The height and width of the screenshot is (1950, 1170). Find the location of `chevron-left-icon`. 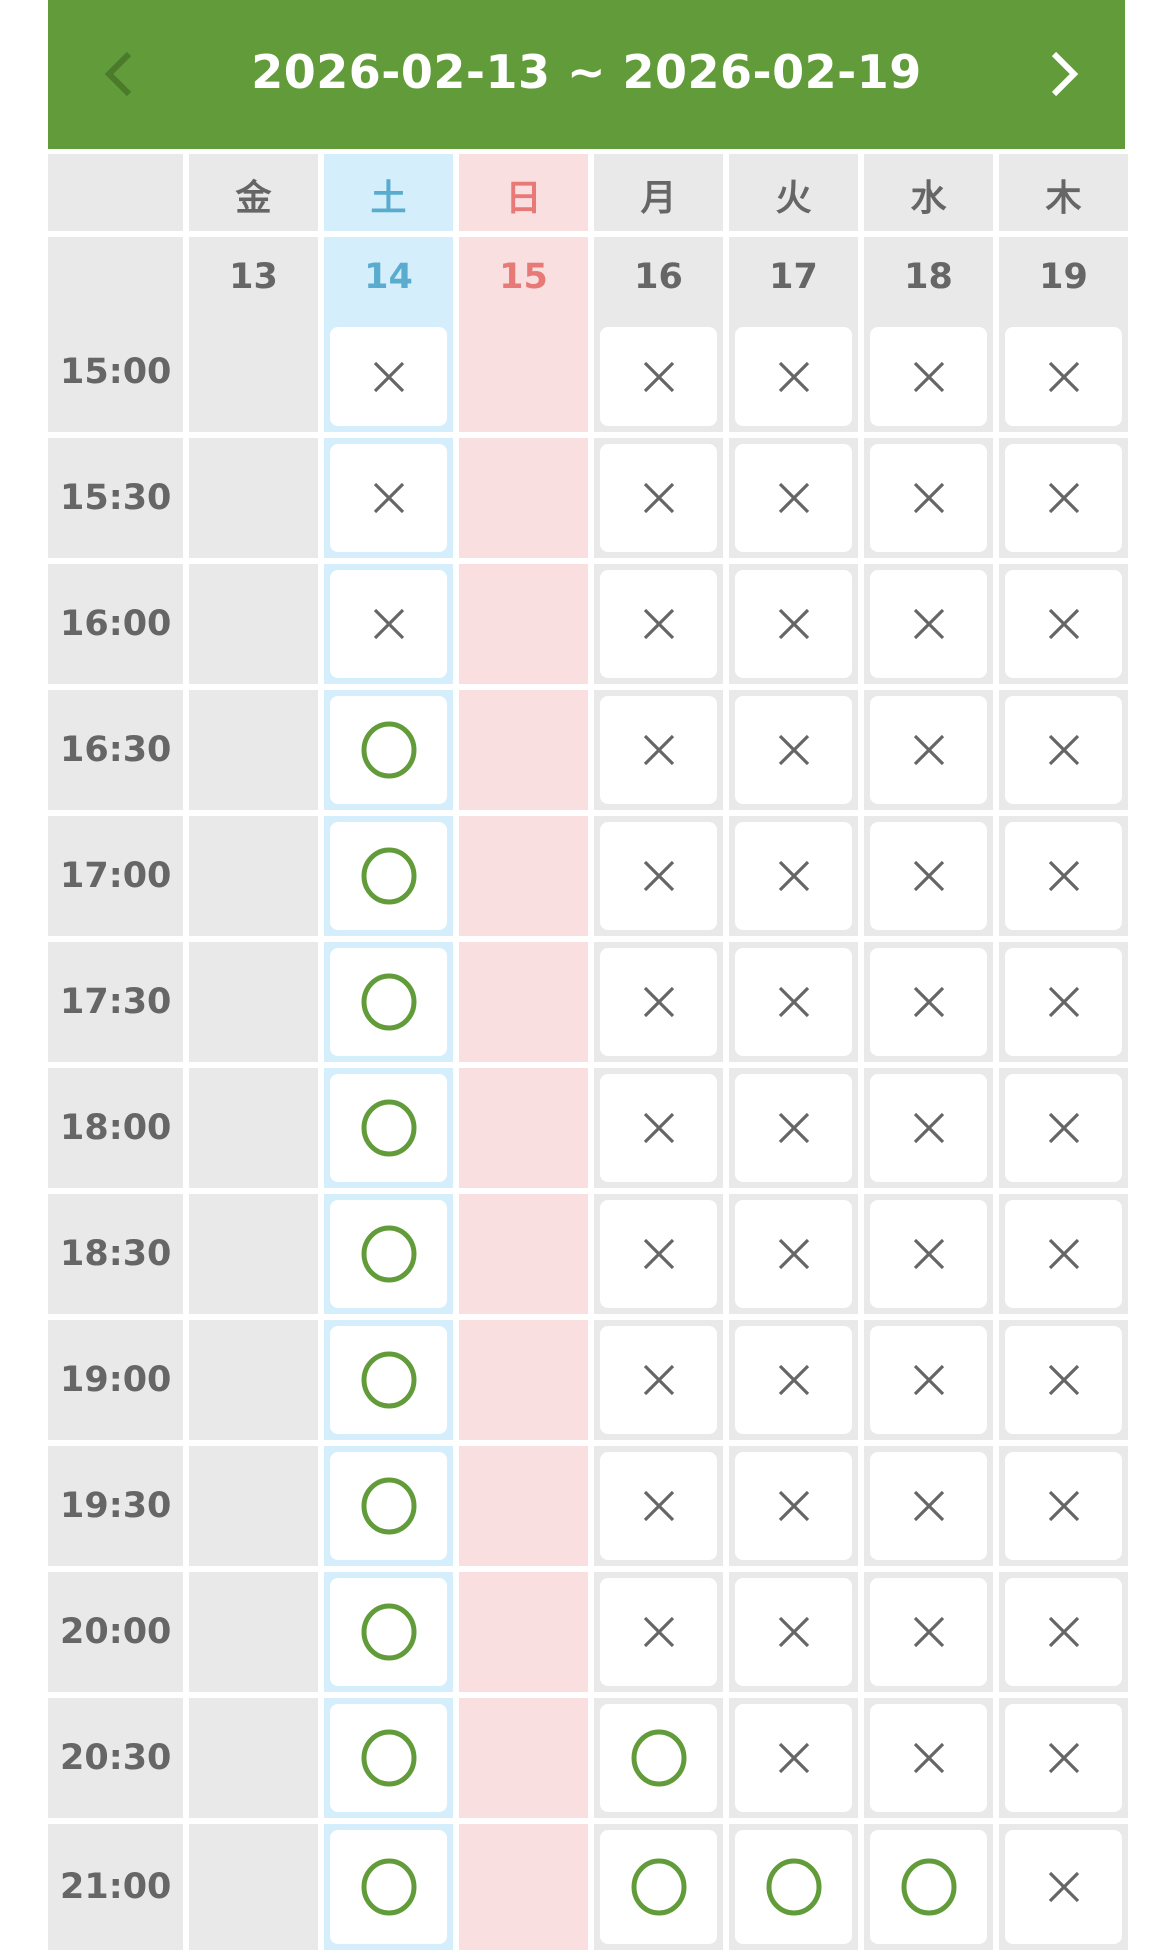

chevron-left-icon is located at coordinates (118, 74).